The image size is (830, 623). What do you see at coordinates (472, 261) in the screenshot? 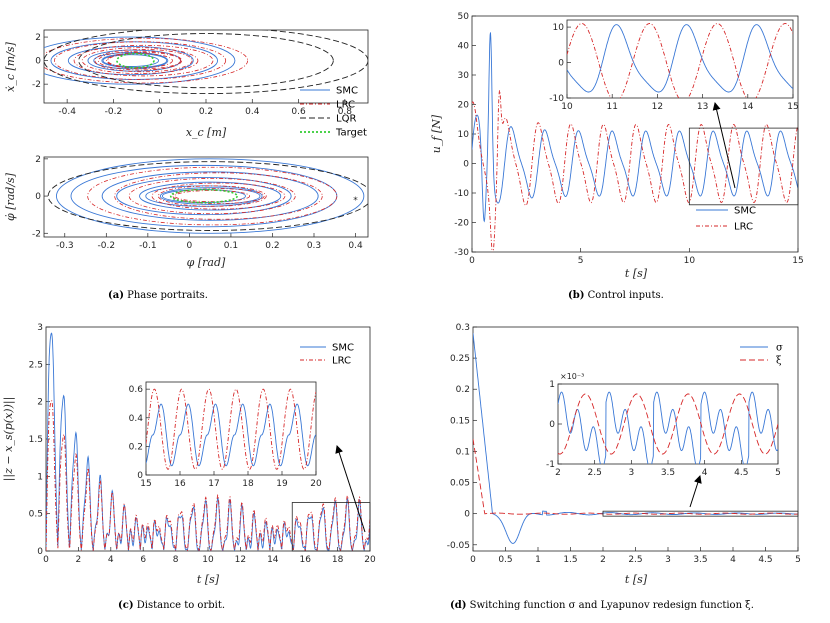
I see `axes-b-xtick-label: 0` at bounding box center [472, 261].